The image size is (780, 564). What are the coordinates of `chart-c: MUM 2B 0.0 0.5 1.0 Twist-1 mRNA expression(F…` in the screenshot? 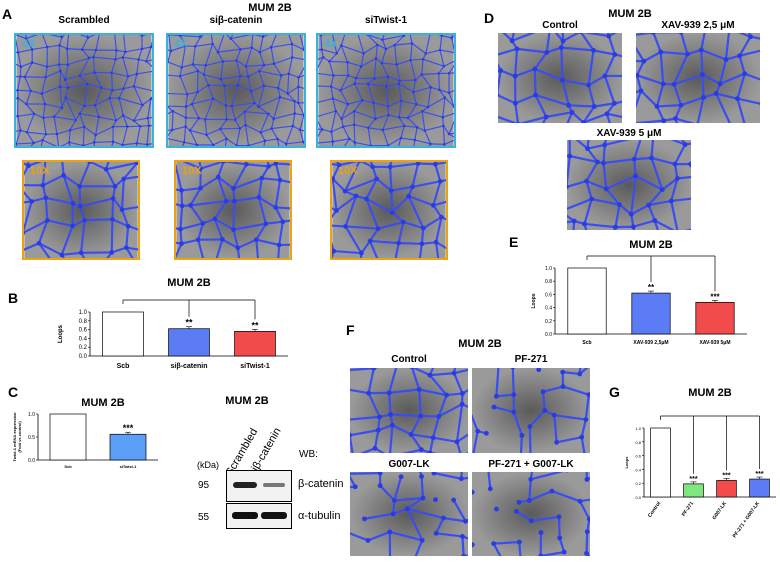 It's located at (93, 437).